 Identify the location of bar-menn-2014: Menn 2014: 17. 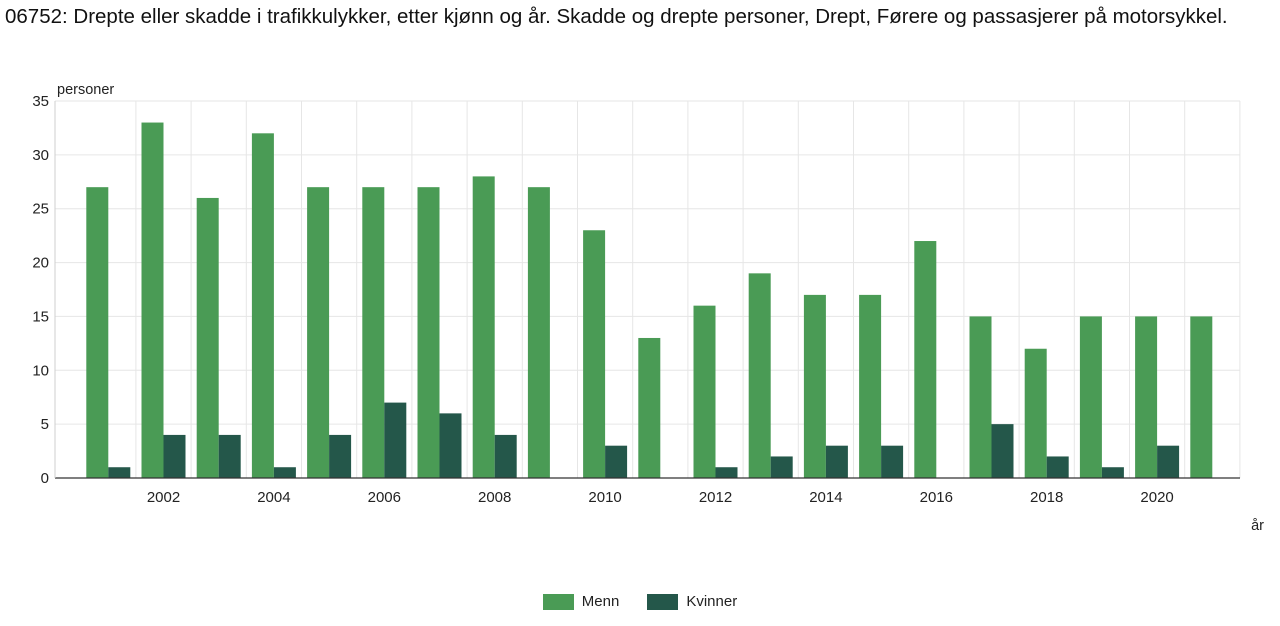
(814, 386).